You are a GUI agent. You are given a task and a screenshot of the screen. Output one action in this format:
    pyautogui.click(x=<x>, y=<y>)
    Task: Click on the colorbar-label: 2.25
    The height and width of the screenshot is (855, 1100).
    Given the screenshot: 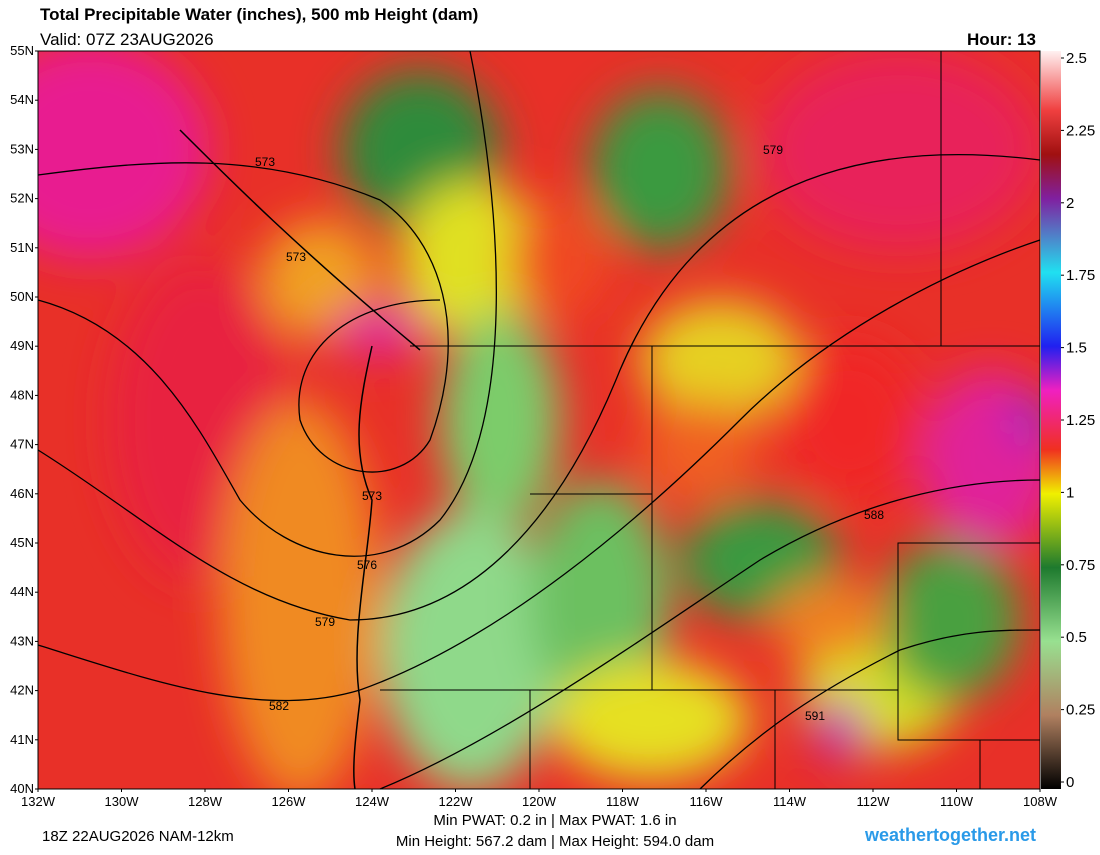 What is the action you would take?
    pyautogui.click(x=1080, y=130)
    